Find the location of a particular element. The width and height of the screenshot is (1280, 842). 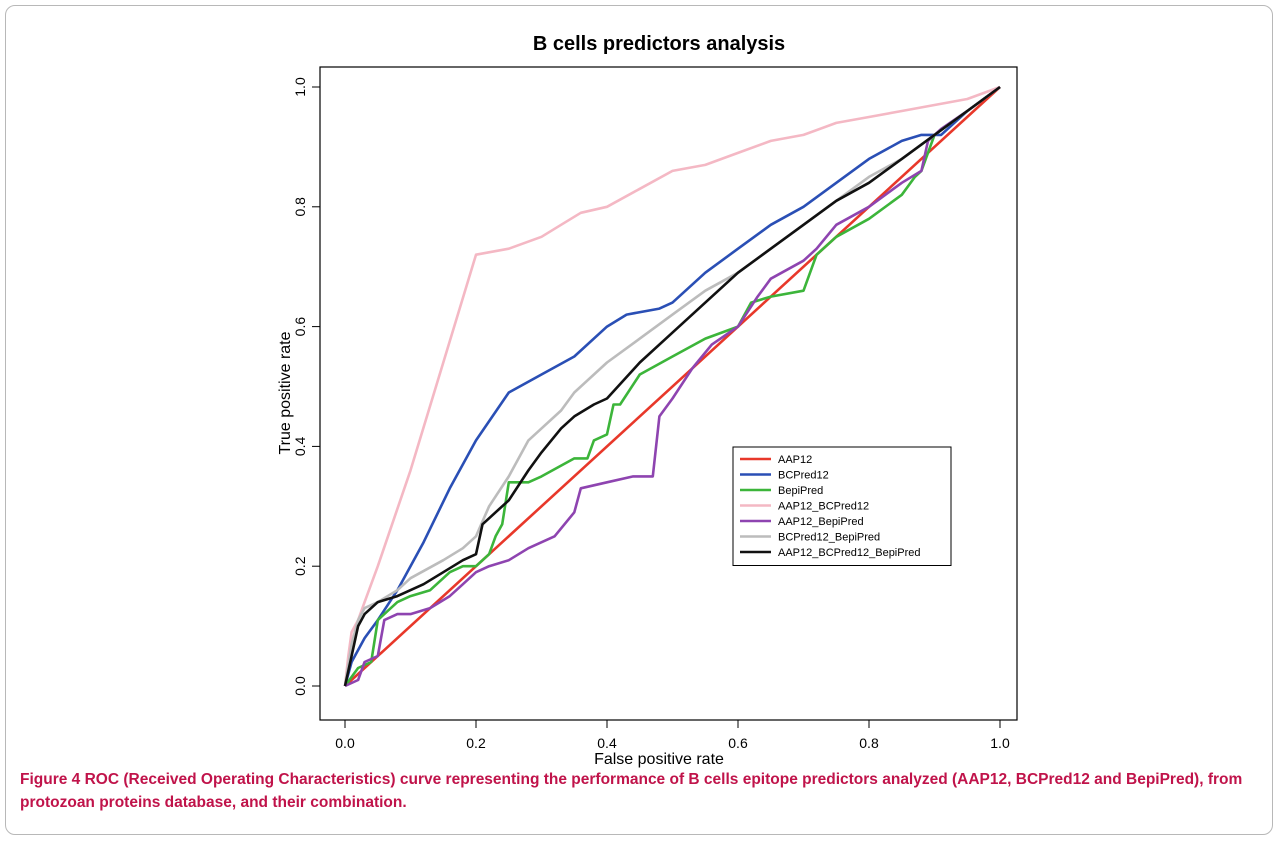

legend-label: AAP12 is located at coordinates (795, 460).